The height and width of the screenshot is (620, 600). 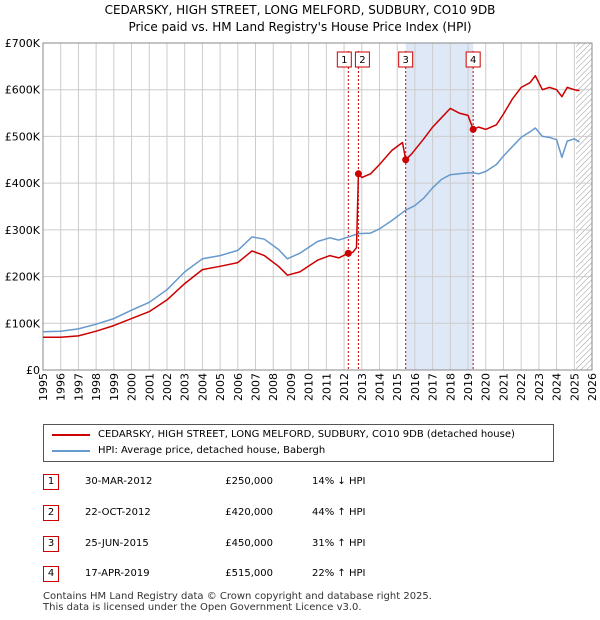 I want to click on x-tick-label: 2014, so click(x=379, y=387).